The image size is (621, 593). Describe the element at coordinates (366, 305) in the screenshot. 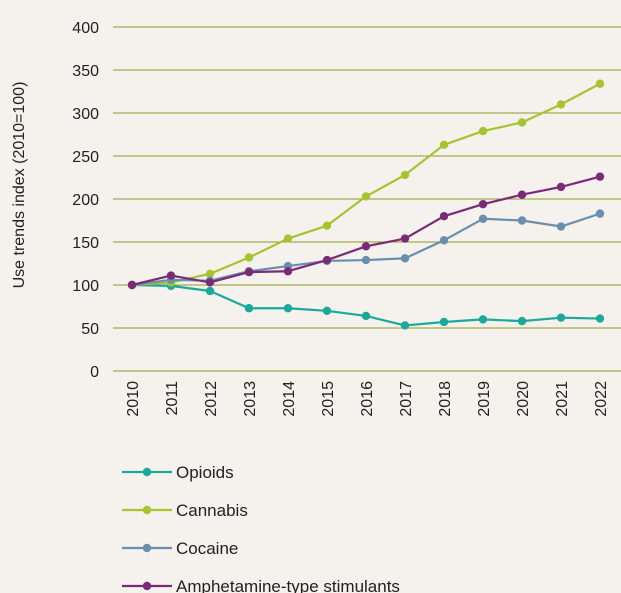

I see `series-opioids` at that location.